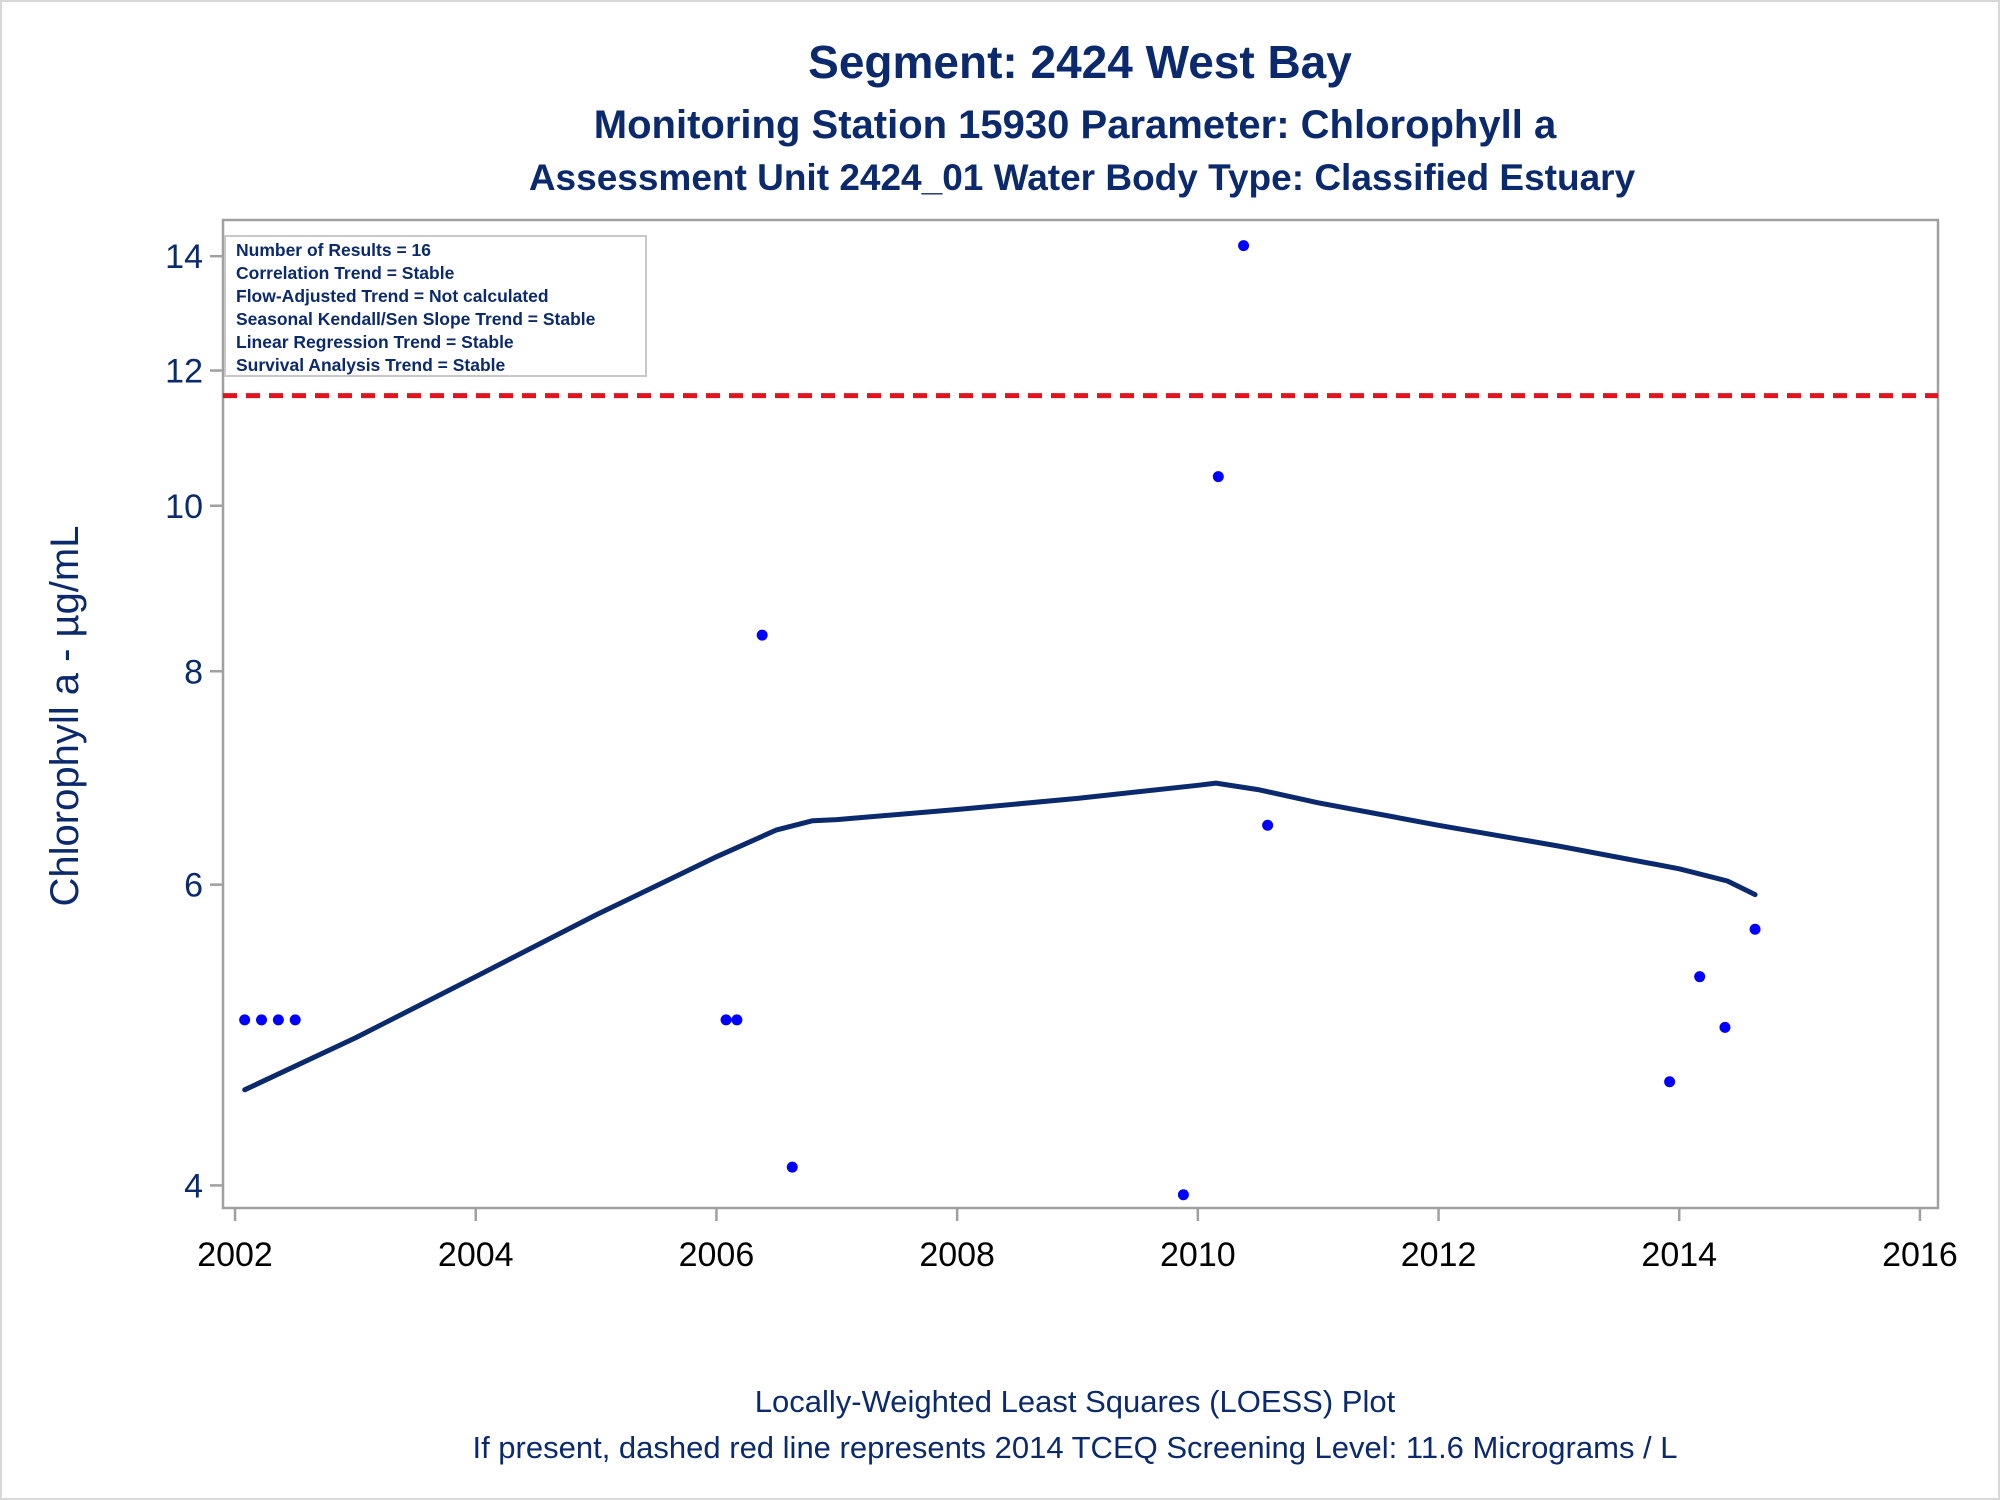 The image size is (2000, 1500). What do you see at coordinates (392, 296) in the screenshot?
I see `stats-line-flow-adjusted: Flow-Adjusted Trend = Not calculated` at bounding box center [392, 296].